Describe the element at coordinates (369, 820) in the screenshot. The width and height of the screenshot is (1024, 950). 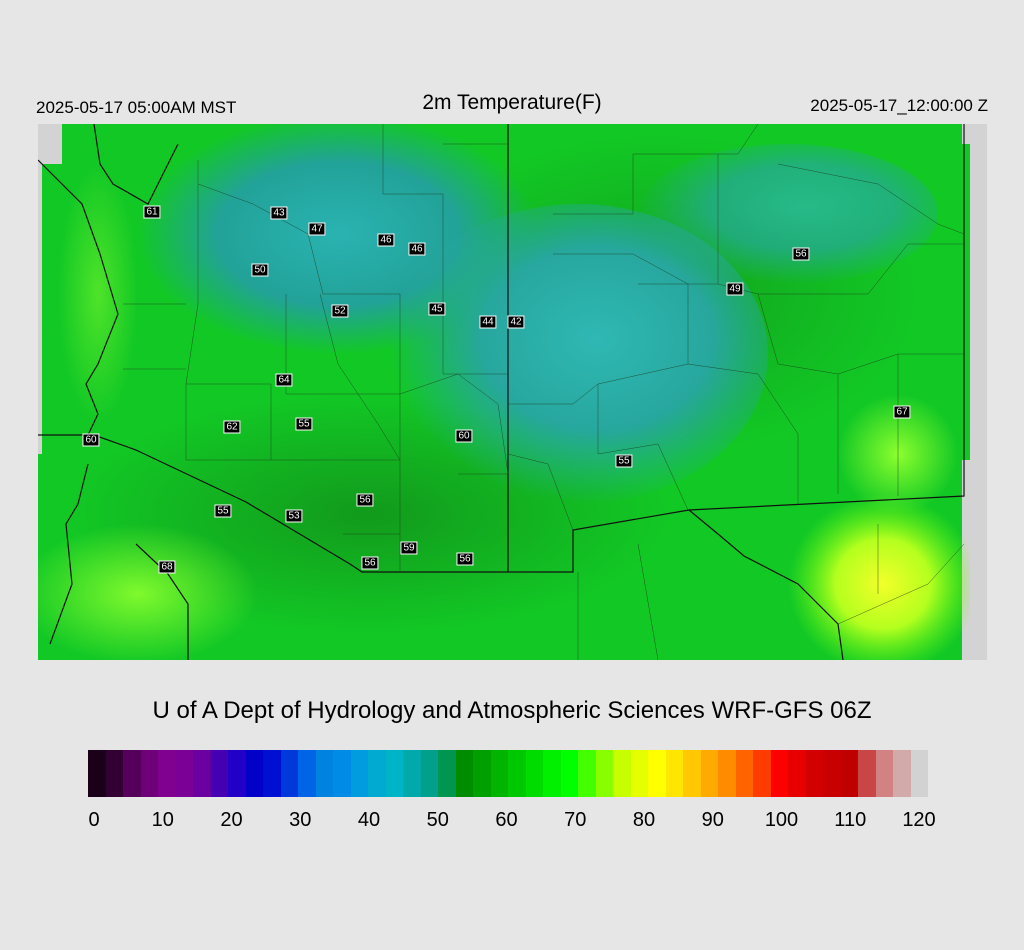
I see `colorbar-tick-label: 40` at that location.